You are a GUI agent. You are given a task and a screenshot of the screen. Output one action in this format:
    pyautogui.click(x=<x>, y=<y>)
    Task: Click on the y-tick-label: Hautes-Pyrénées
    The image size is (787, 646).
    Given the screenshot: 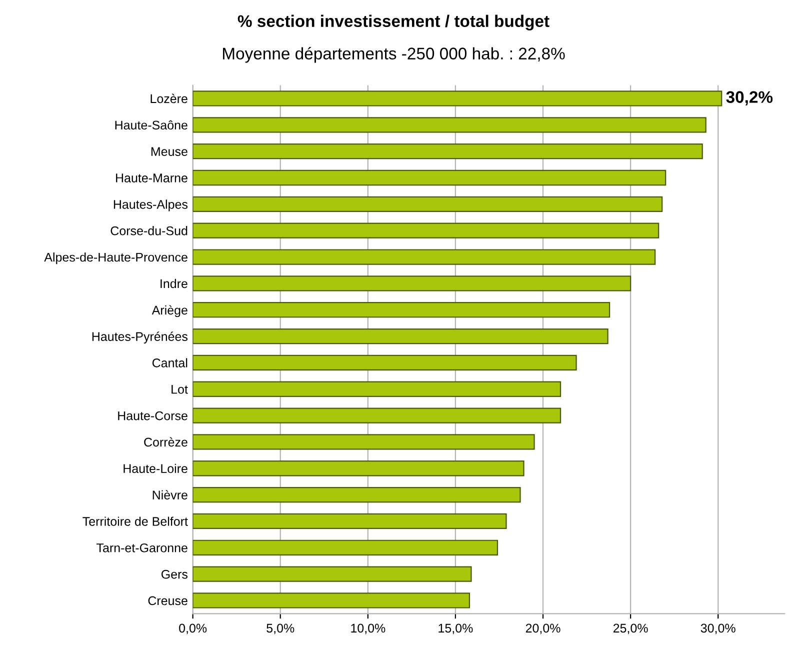 What is the action you would take?
    pyautogui.click(x=140, y=338)
    